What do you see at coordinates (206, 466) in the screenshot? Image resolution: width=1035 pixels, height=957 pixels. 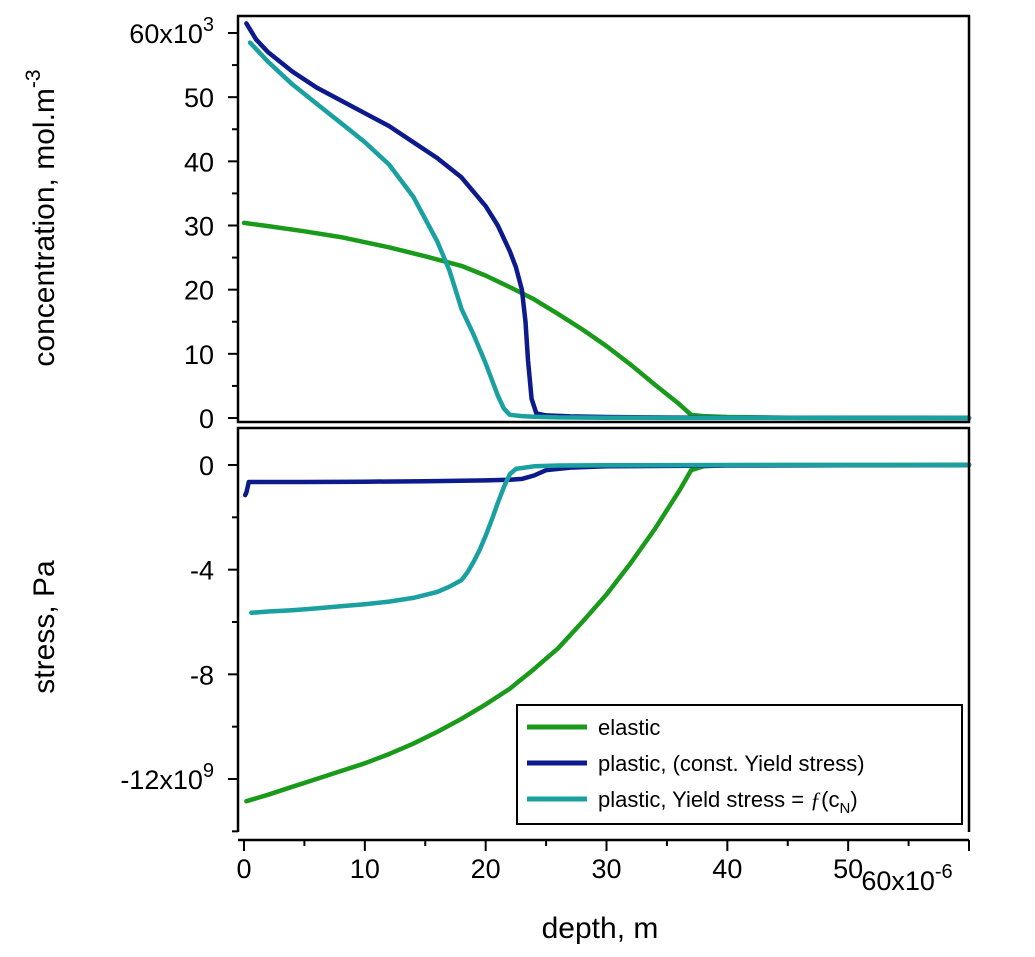 I see `stress-y-tick-label: 0` at bounding box center [206, 466].